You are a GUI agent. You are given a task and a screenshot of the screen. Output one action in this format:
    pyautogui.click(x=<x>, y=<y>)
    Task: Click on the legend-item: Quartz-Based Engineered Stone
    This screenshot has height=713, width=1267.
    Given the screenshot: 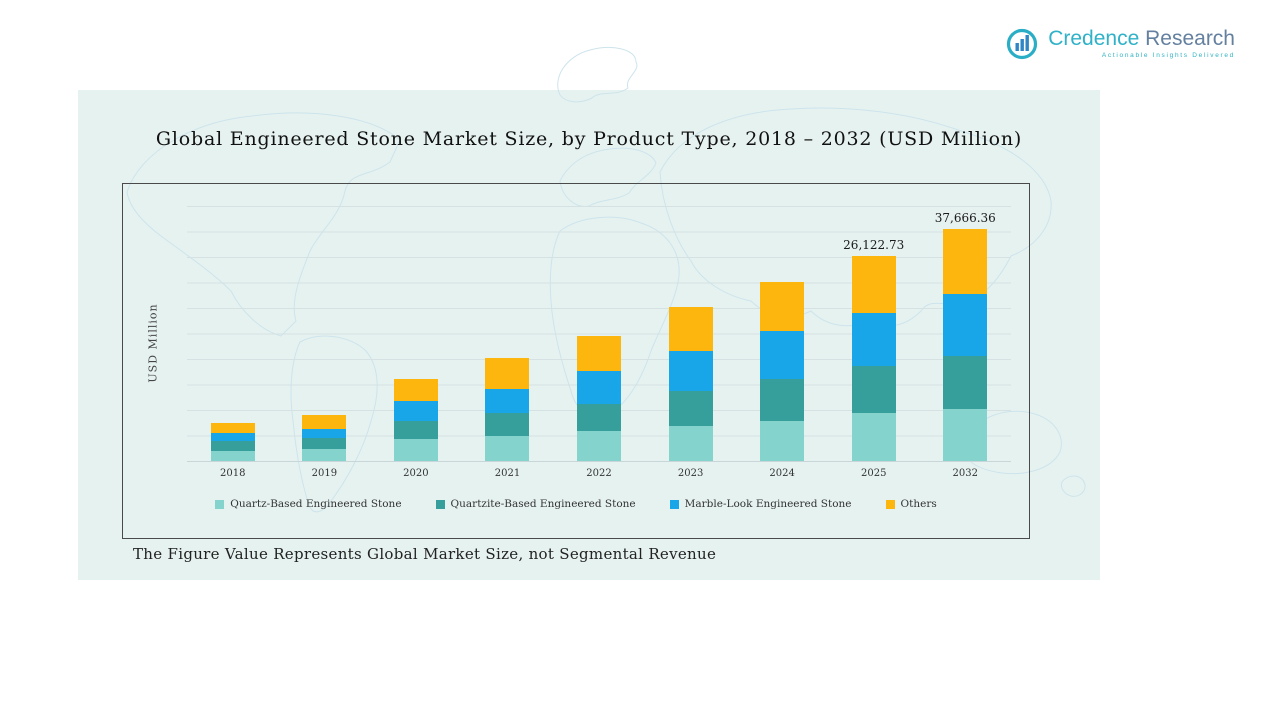 What is the action you would take?
    pyautogui.click(x=308, y=504)
    